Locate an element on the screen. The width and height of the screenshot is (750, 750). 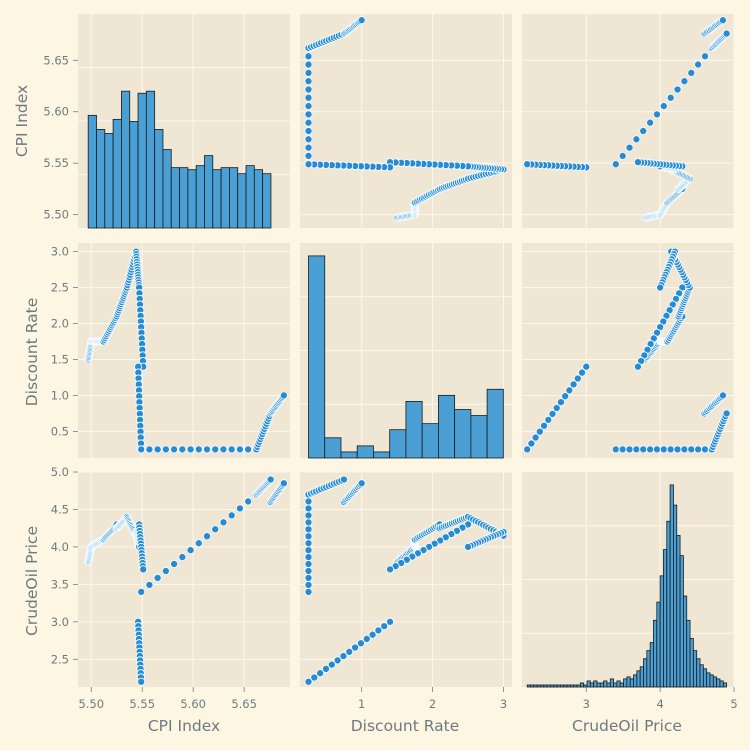
y-tick-label: 5.60 is located at coordinates (56, 112).